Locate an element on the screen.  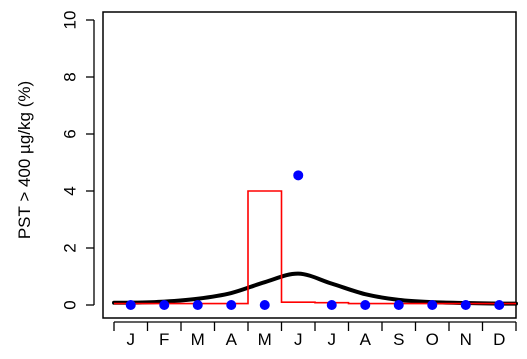
y-tick-label: 8 is located at coordinates (70, 76).